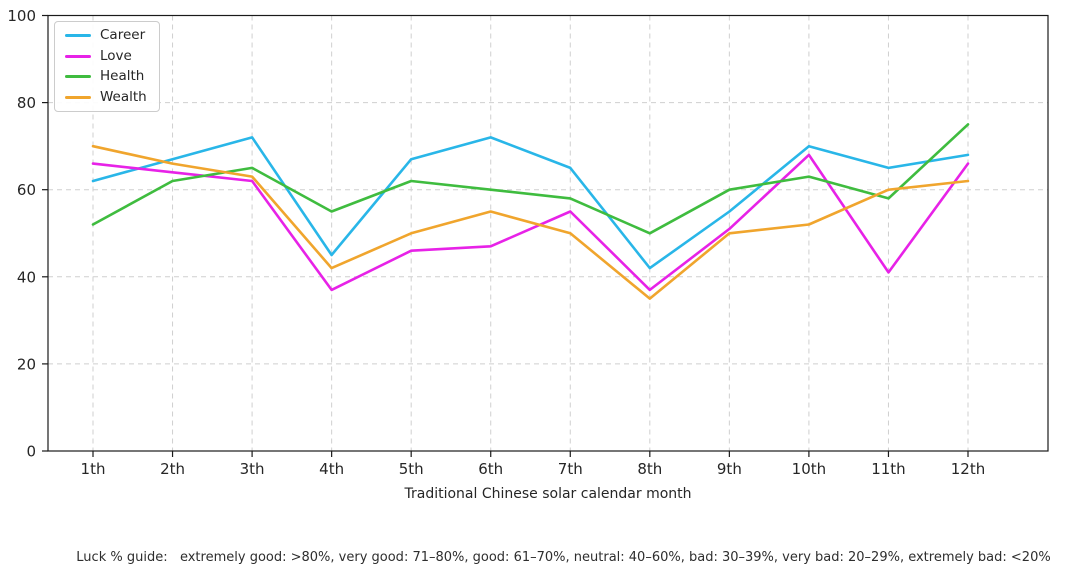 This screenshot has height=573, width=1077. I want to click on ytick-label-60: 60, so click(26, 190).